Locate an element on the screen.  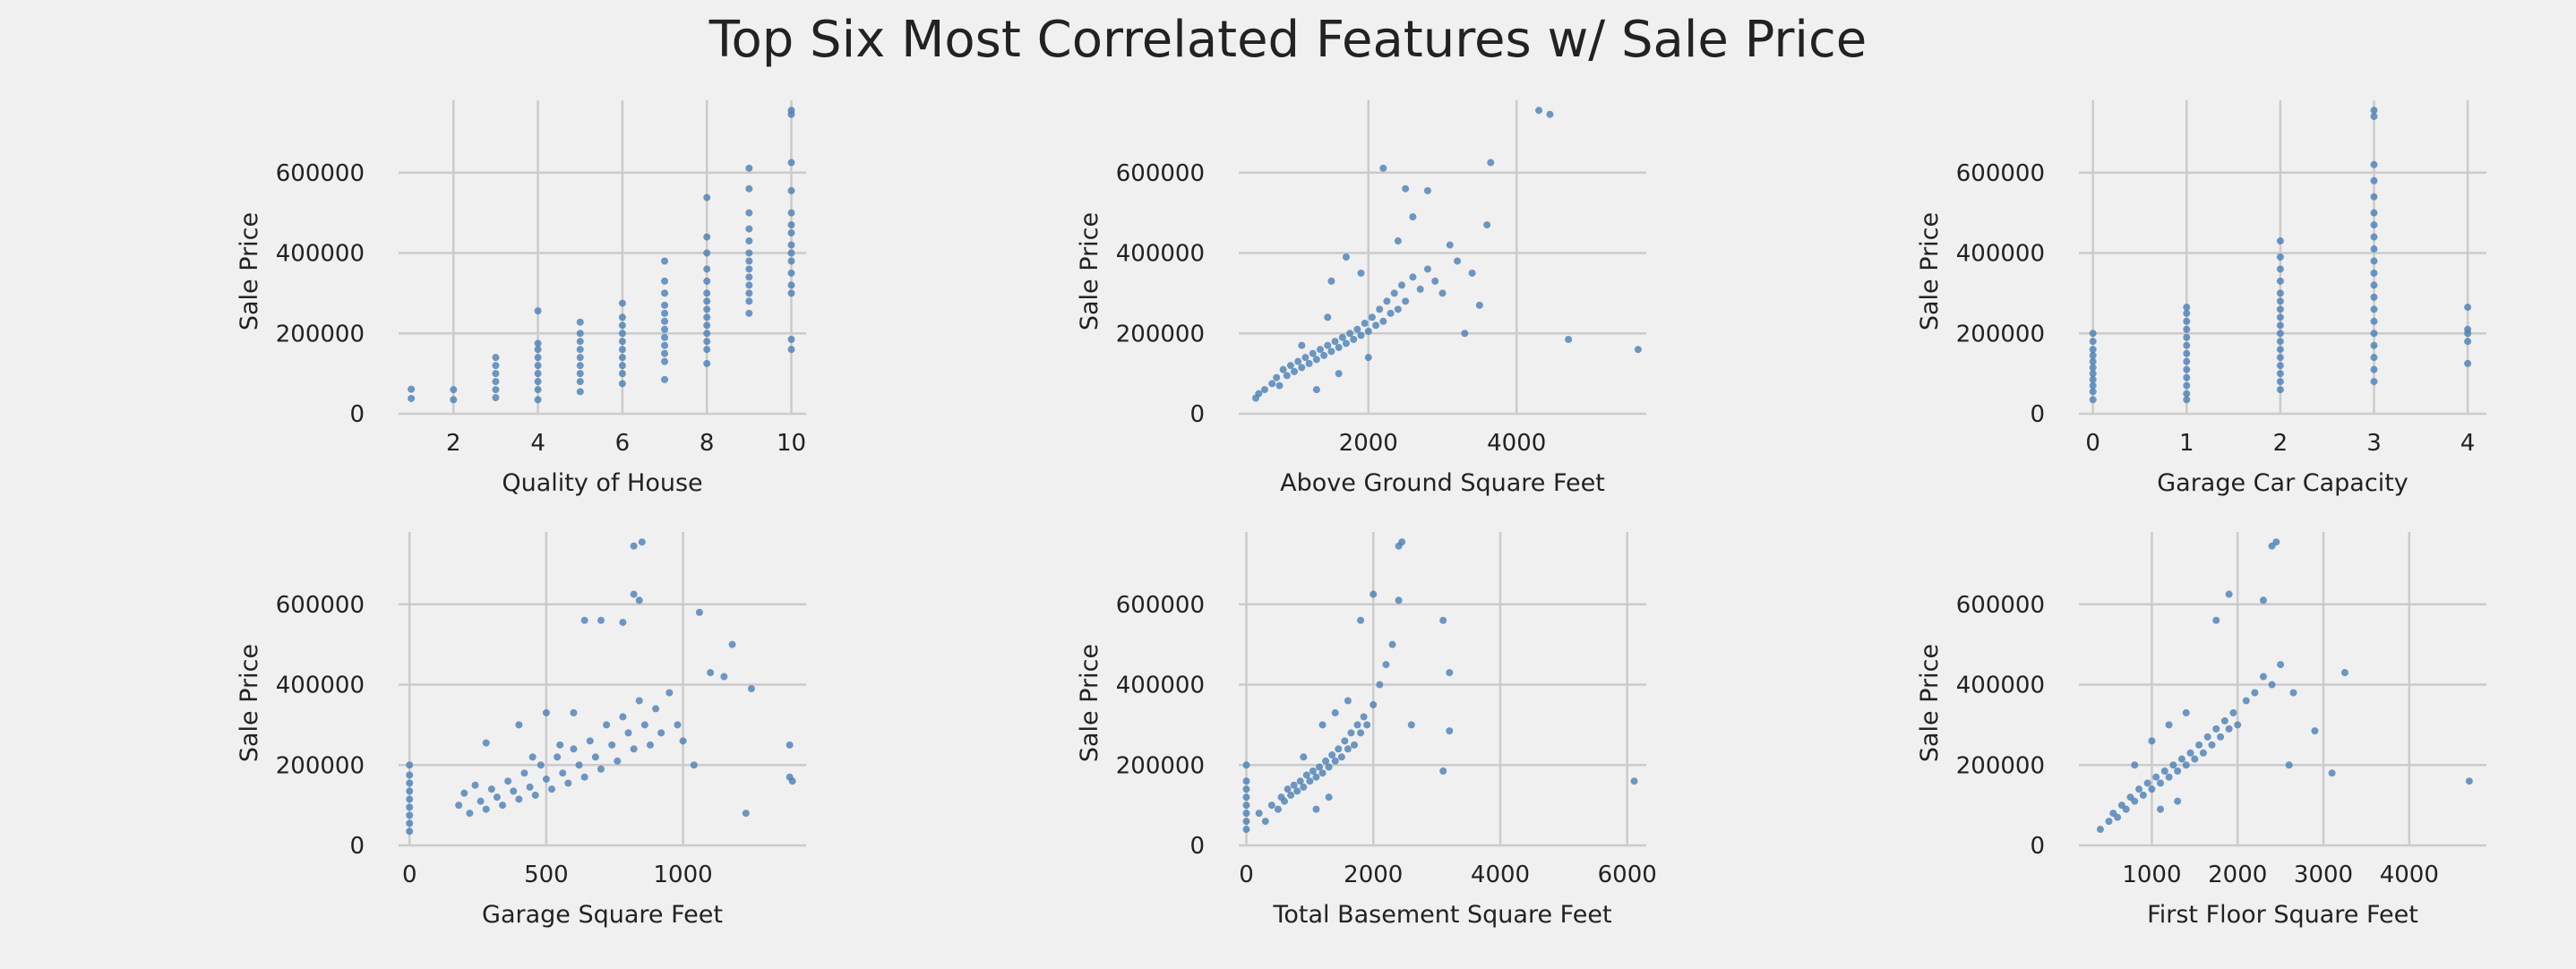
y-tick-label: 200000 is located at coordinates (320, 334).